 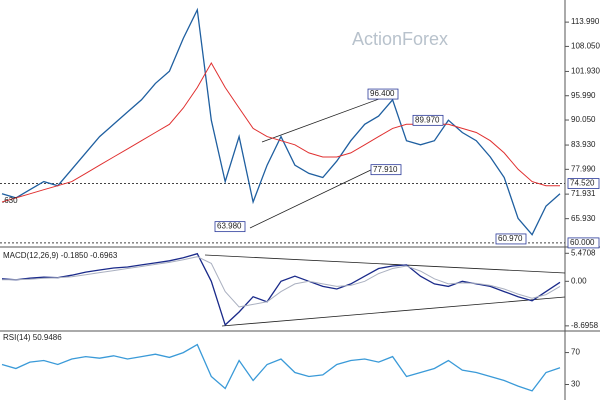 What do you see at coordinates (583, 193) in the screenshot?
I see `y-tick-label: 71.931` at bounding box center [583, 193].